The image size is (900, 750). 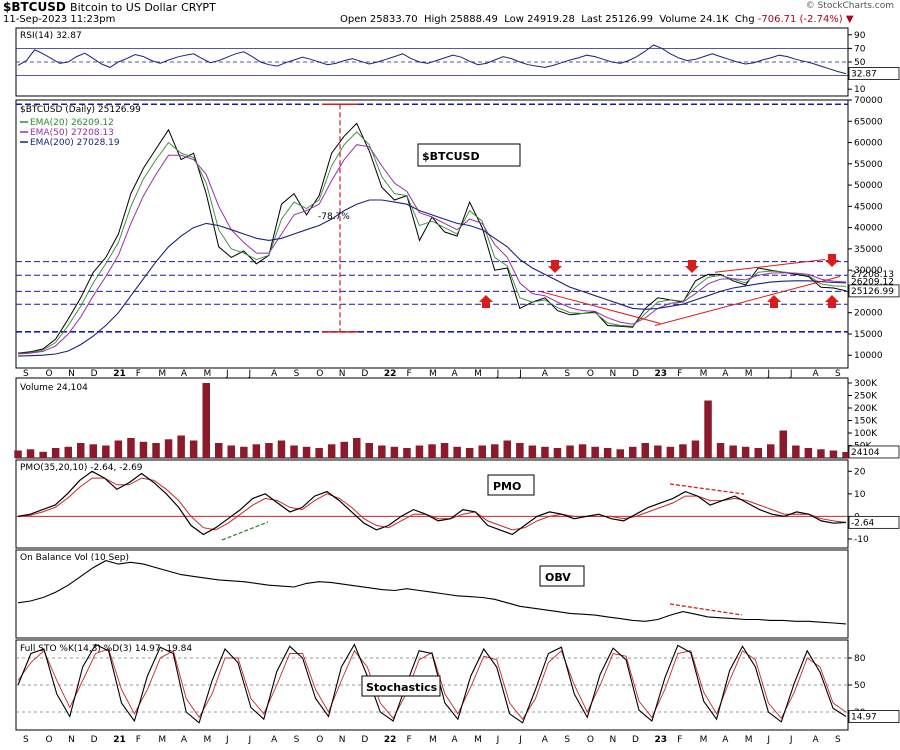 What do you see at coordinates (860, 63) in the screenshot?
I see `rsi-axis-tick-label: 50` at bounding box center [860, 63].